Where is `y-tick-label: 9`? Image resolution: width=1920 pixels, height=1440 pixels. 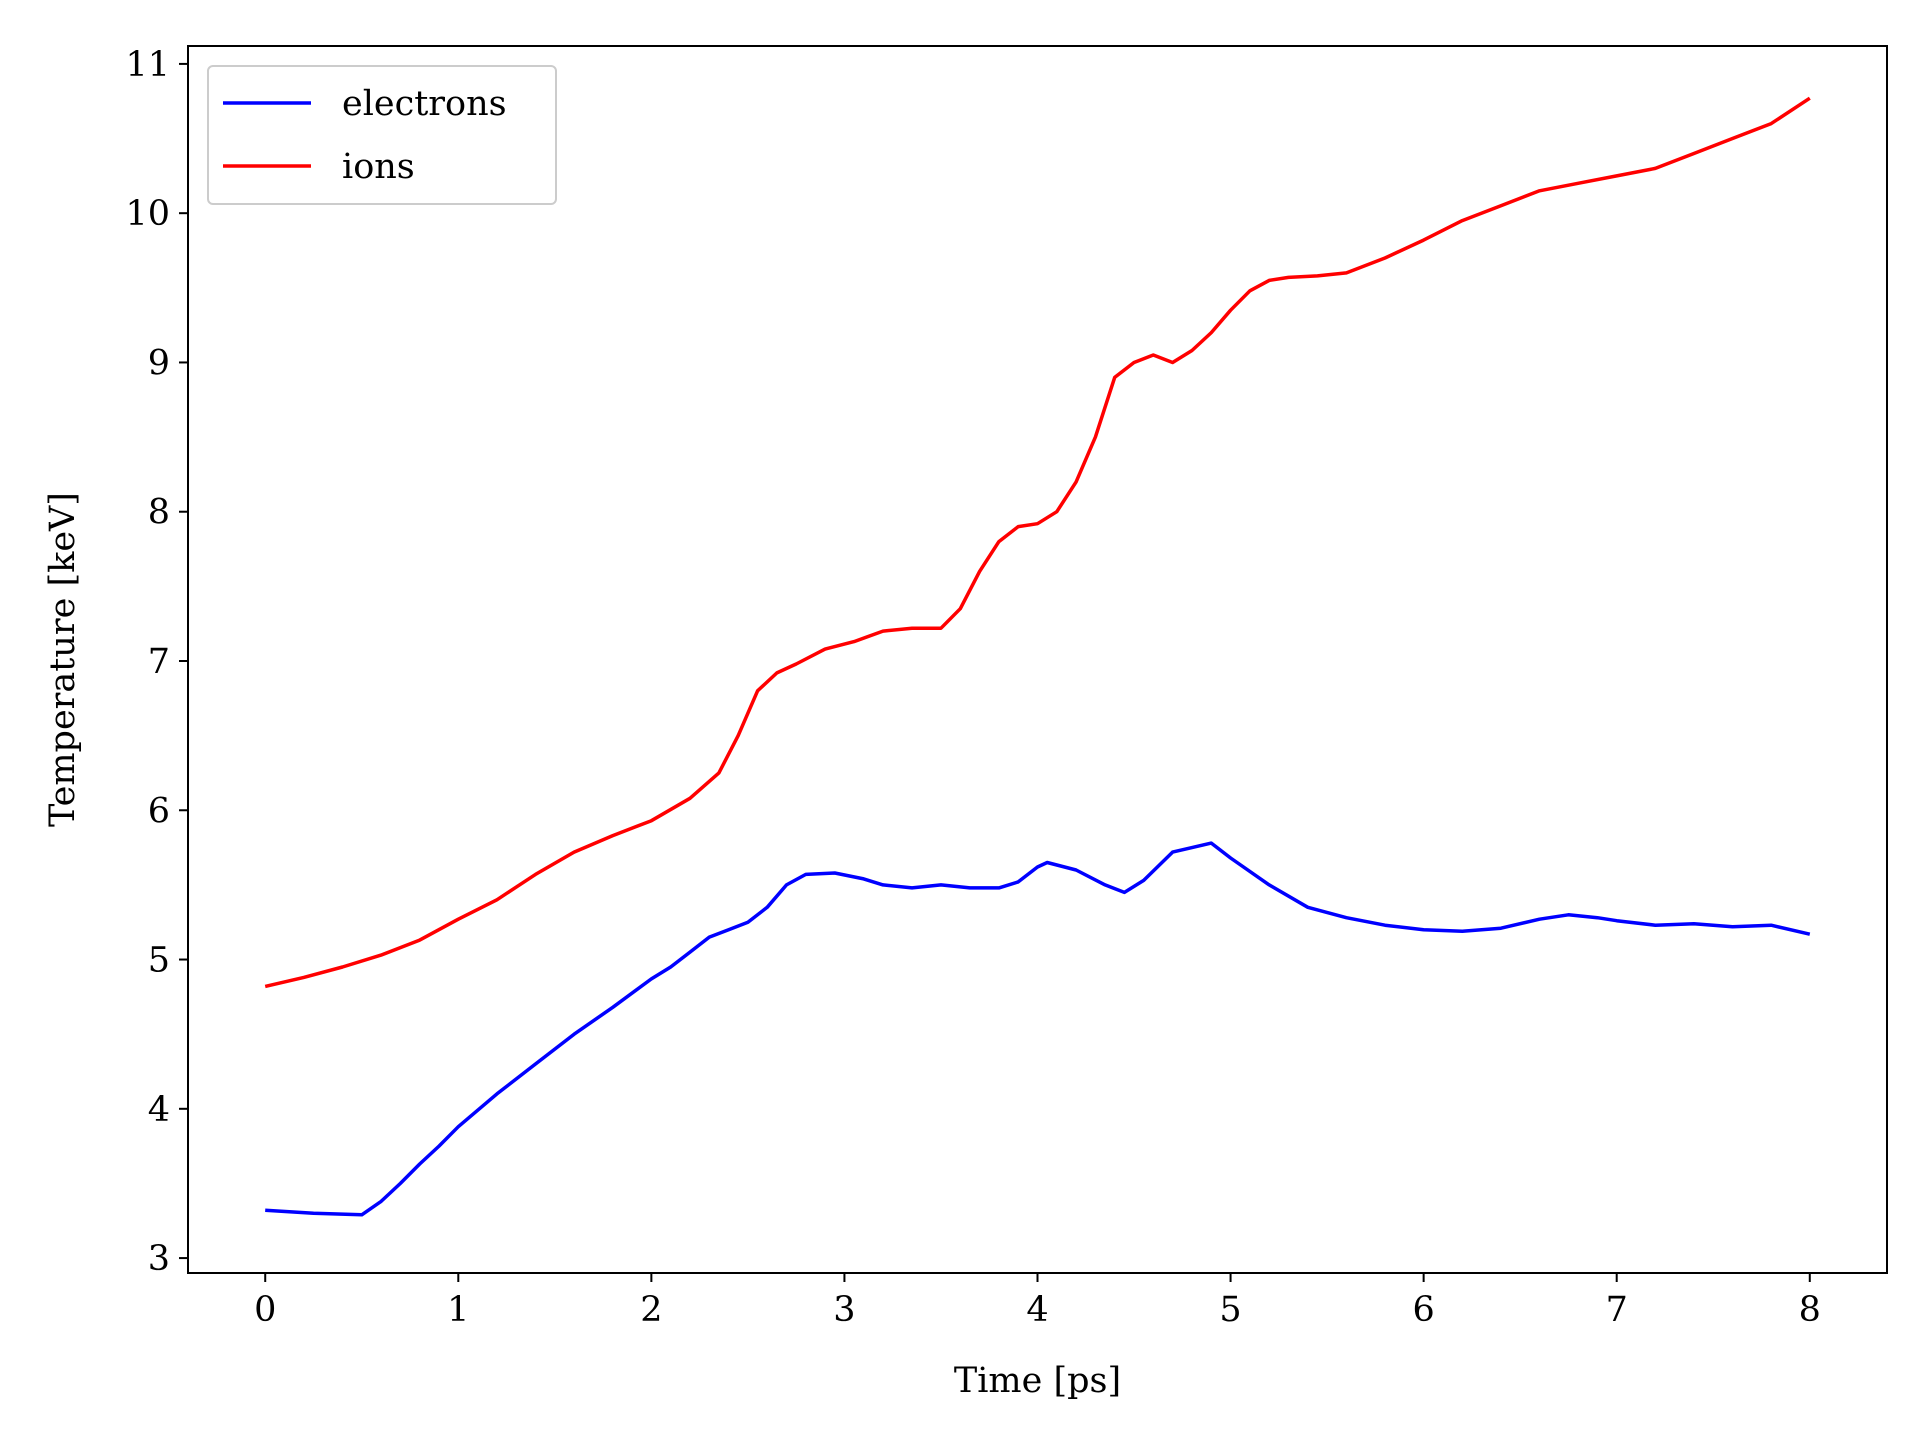
y-tick-label: 9 is located at coordinates (159, 363).